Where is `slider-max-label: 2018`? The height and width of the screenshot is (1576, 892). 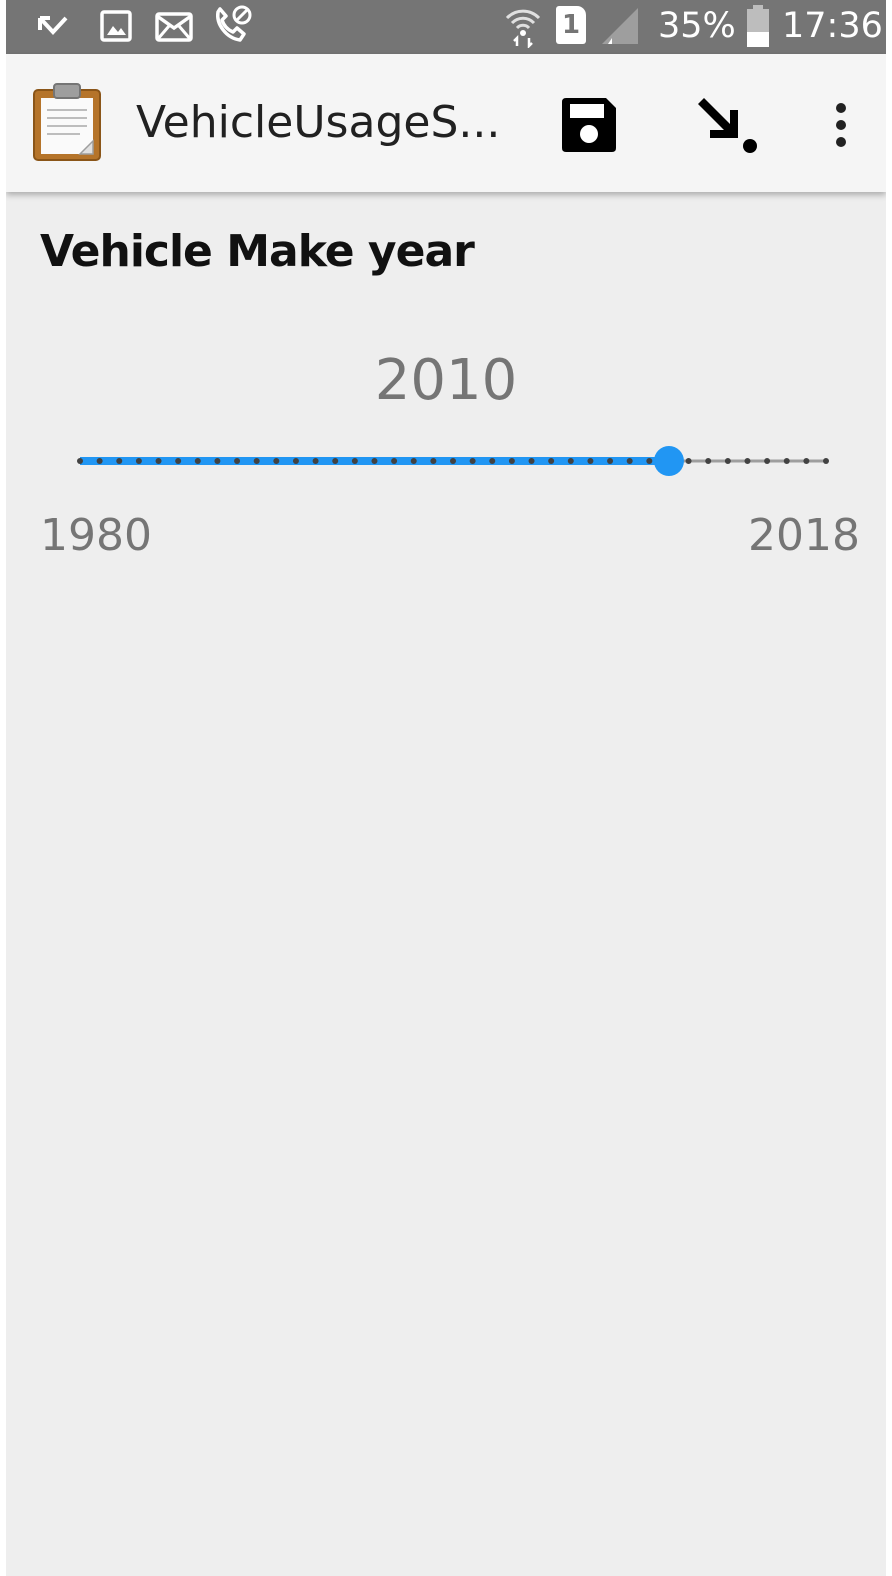 slider-max-label: 2018 is located at coordinates (804, 535).